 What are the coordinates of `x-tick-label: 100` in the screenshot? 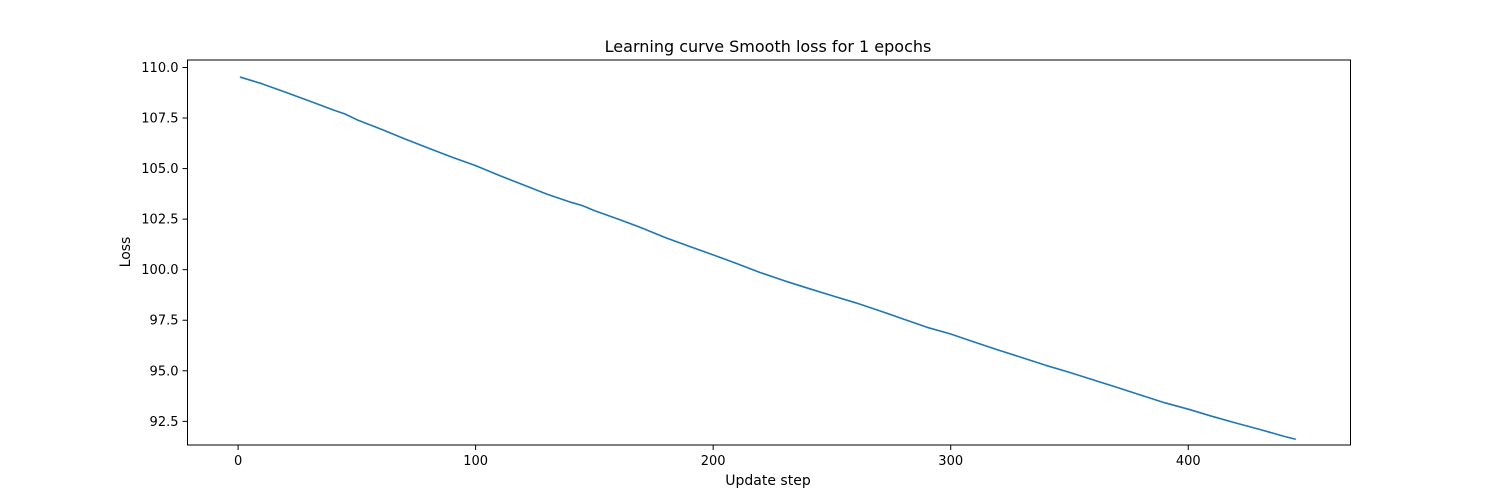 It's located at (475, 461).